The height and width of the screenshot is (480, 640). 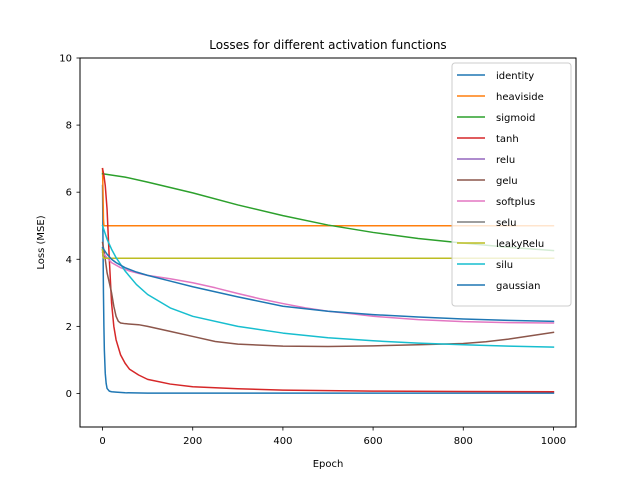 What do you see at coordinates (520, 244) in the screenshot?
I see `legend-label-leakyRelu: leakyRelu` at bounding box center [520, 244].